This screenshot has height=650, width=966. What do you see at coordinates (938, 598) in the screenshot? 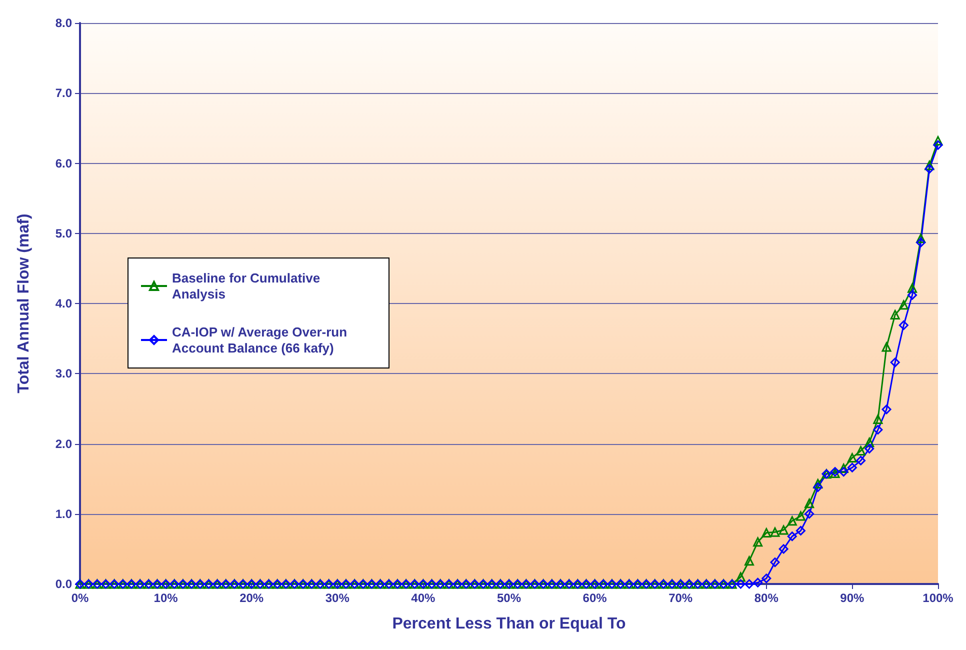
I see `x-tick-label: 100%` at bounding box center [938, 598].